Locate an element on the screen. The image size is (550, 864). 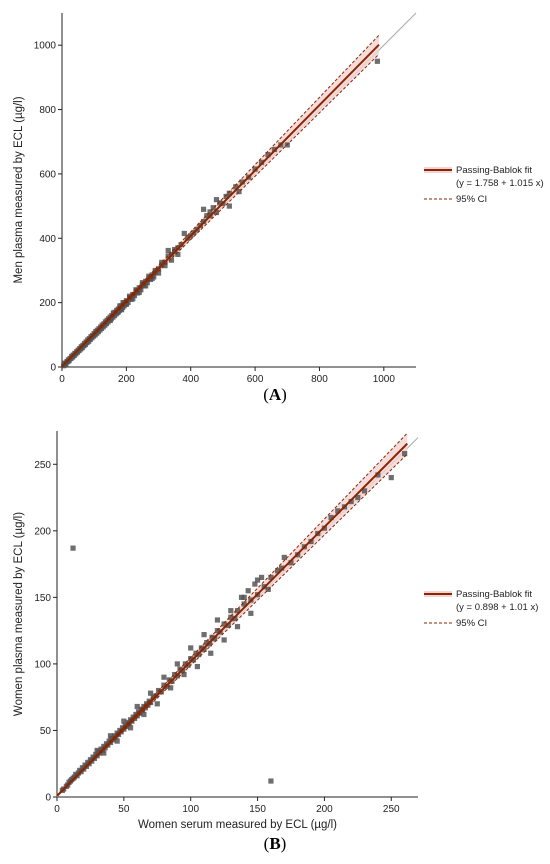
x-axis-title: Women serum measured by ECL (µg/l) is located at coordinates (237, 825).